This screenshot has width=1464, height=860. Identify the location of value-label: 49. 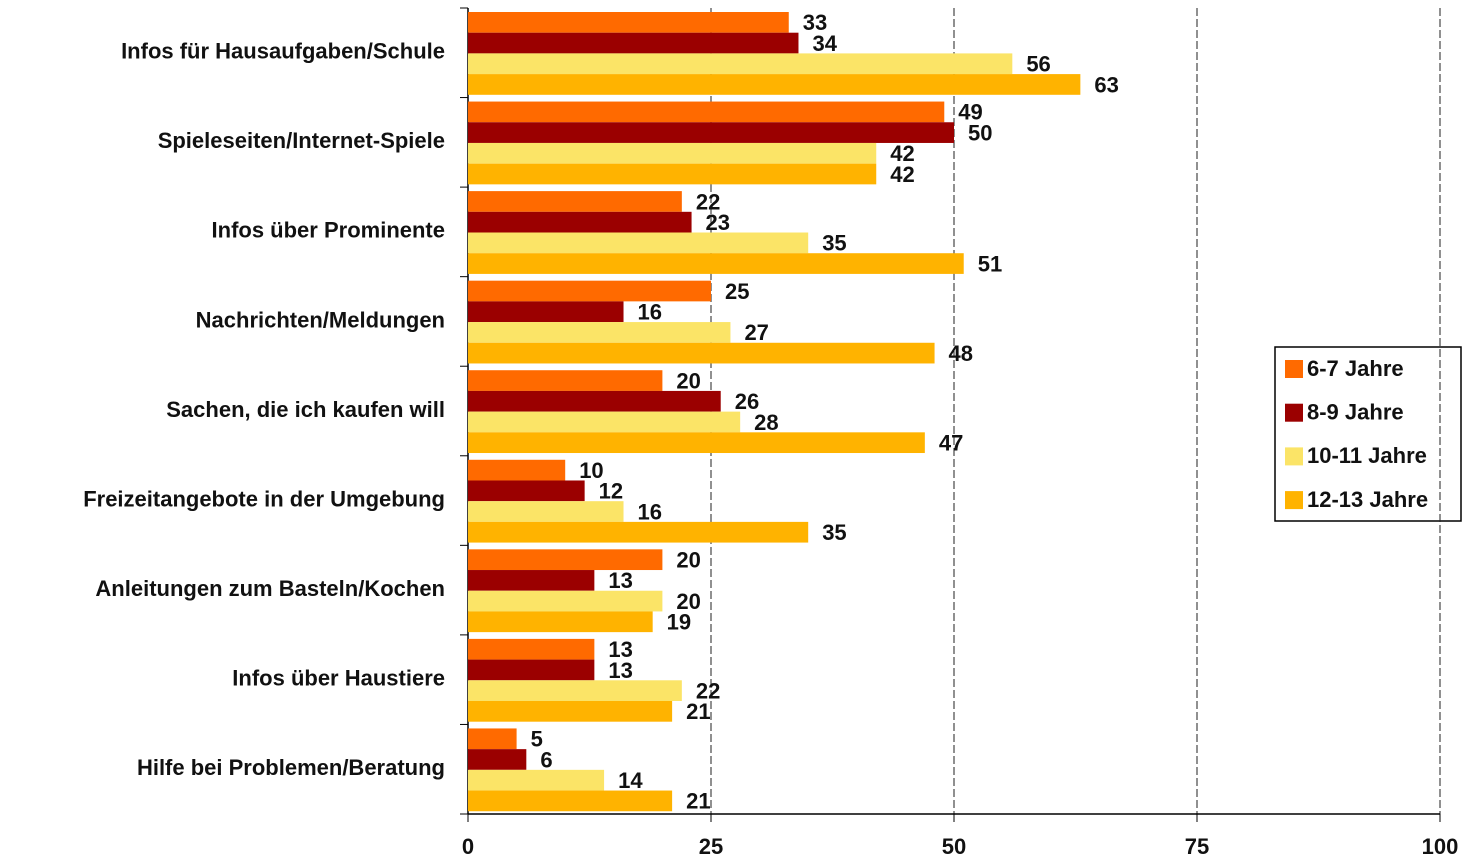
(970, 112).